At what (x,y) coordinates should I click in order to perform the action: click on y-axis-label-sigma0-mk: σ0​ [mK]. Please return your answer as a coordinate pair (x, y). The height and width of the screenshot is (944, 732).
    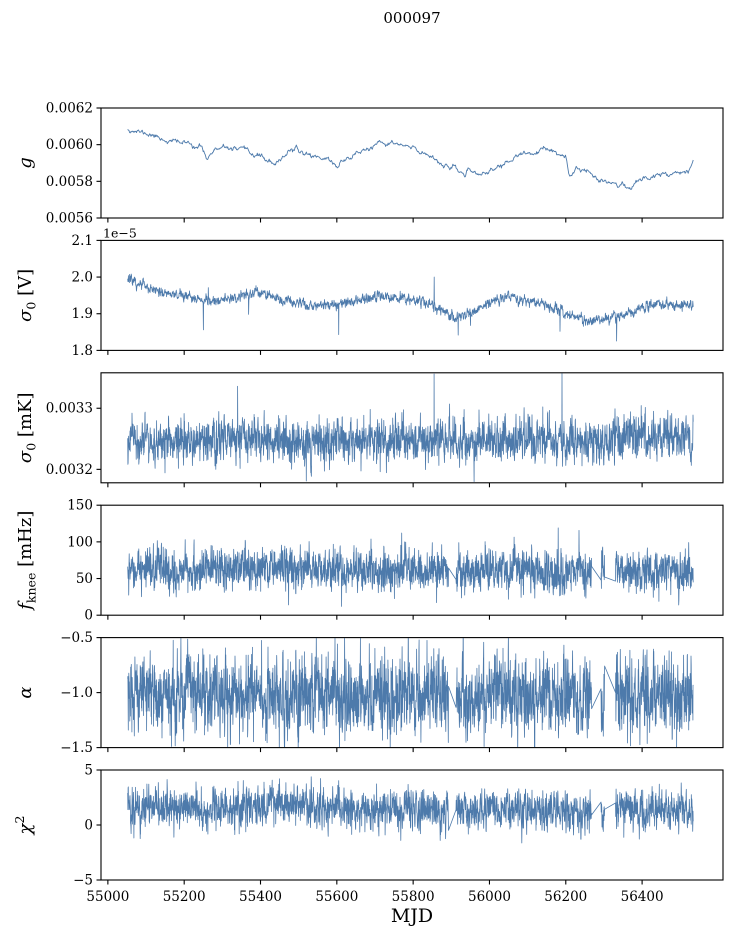
    Looking at the image, I should click on (27, 428).